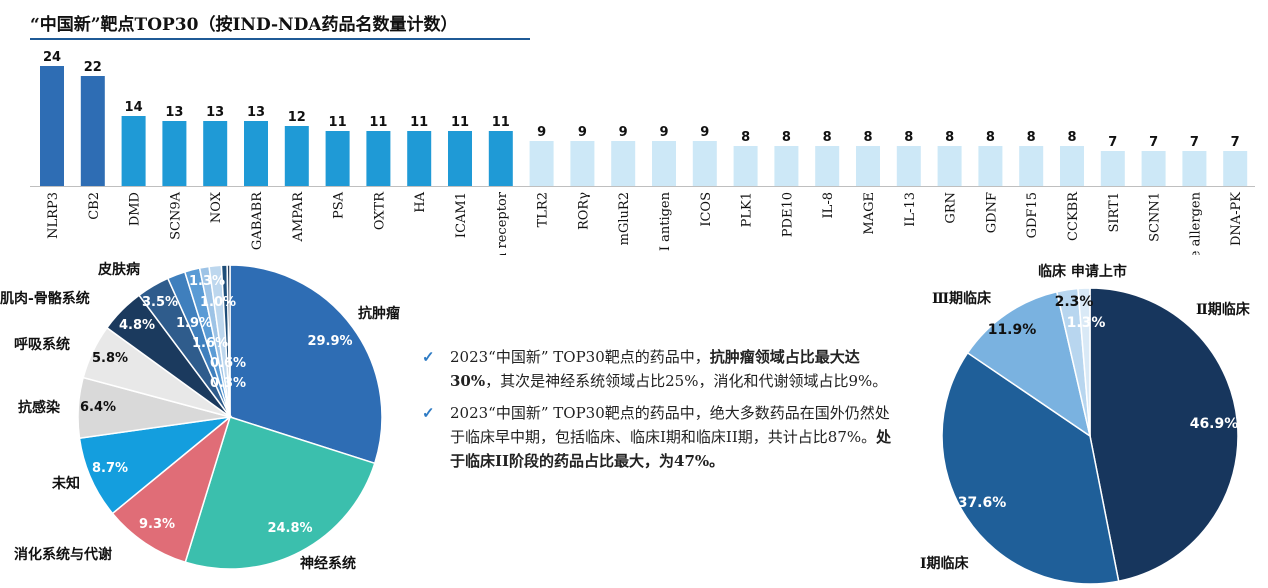 The height and width of the screenshot is (588, 1268). What do you see at coordinates (624, 218) in the screenshot?
I see `bar-category-label: mGluR2` at bounding box center [624, 218].